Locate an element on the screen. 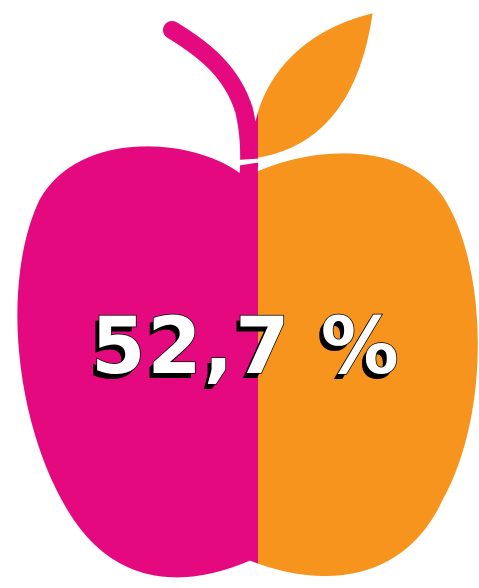 This screenshot has height=588, width=479. leaf-notch is located at coordinates (268, 161).